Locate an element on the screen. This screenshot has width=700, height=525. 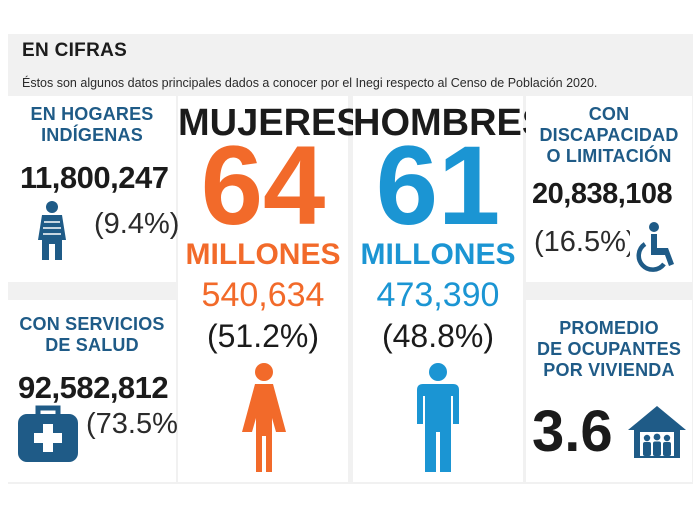
page-title: EN CIFRAS is located at coordinates (75, 50).